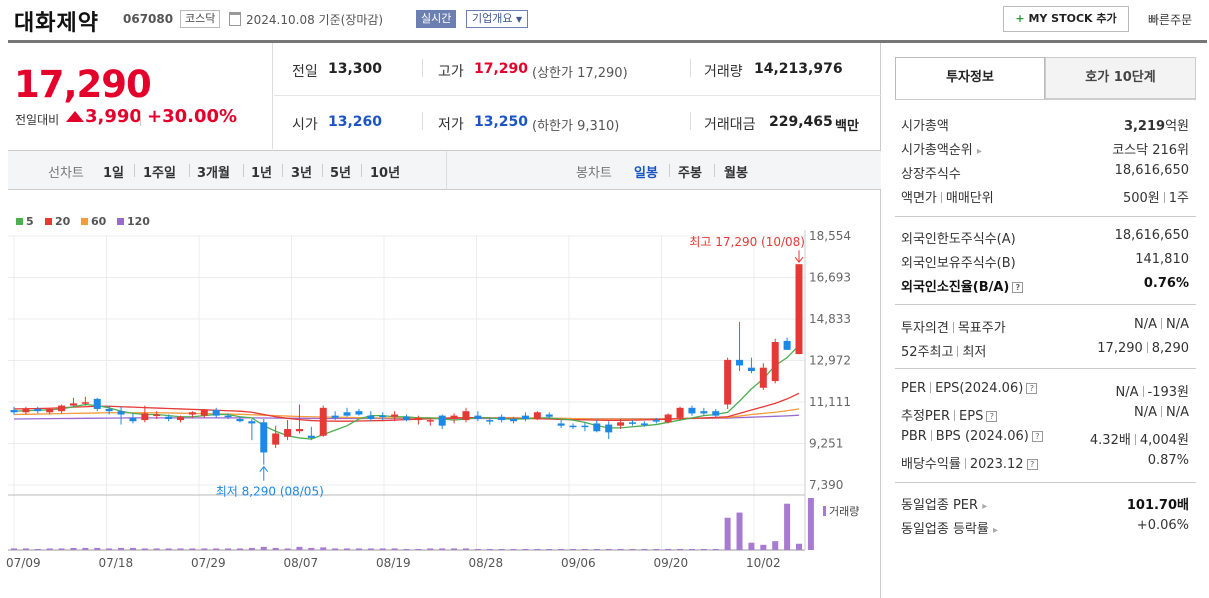 The width and height of the screenshot is (1209, 598). Describe the element at coordinates (451, 125) in the screenshot. I see `low-label: 저가` at that location.